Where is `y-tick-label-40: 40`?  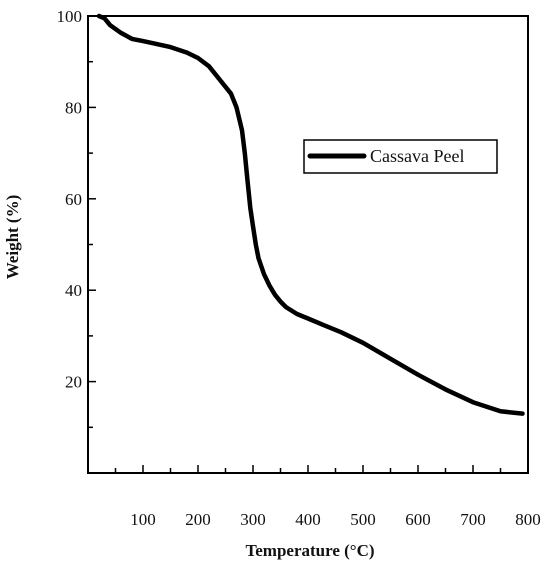
y-tick-label-40: 40 is located at coordinates (73, 290).